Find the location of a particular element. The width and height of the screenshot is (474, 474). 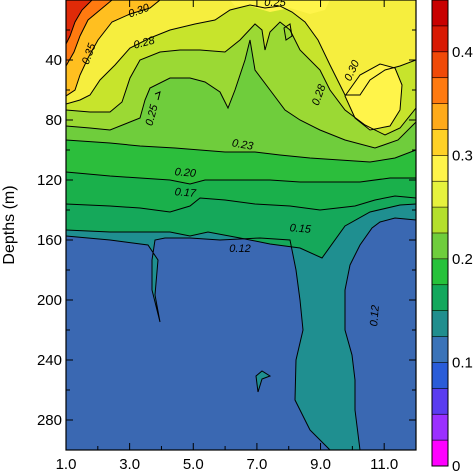

y-tick-label: 40 is located at coordinates (53, 60).